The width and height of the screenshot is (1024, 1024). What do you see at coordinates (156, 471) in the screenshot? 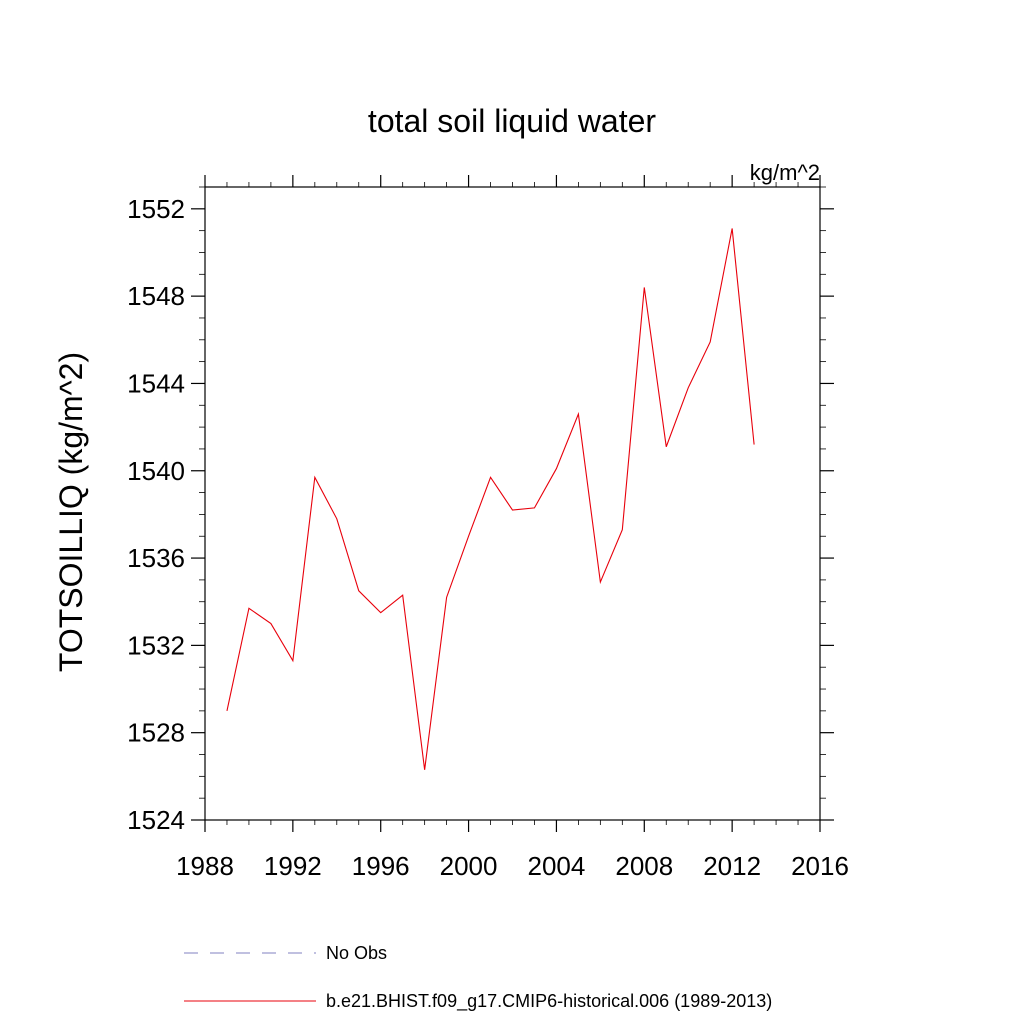
I see `y-tick-label: 1540` at bounding box center [156, 471].